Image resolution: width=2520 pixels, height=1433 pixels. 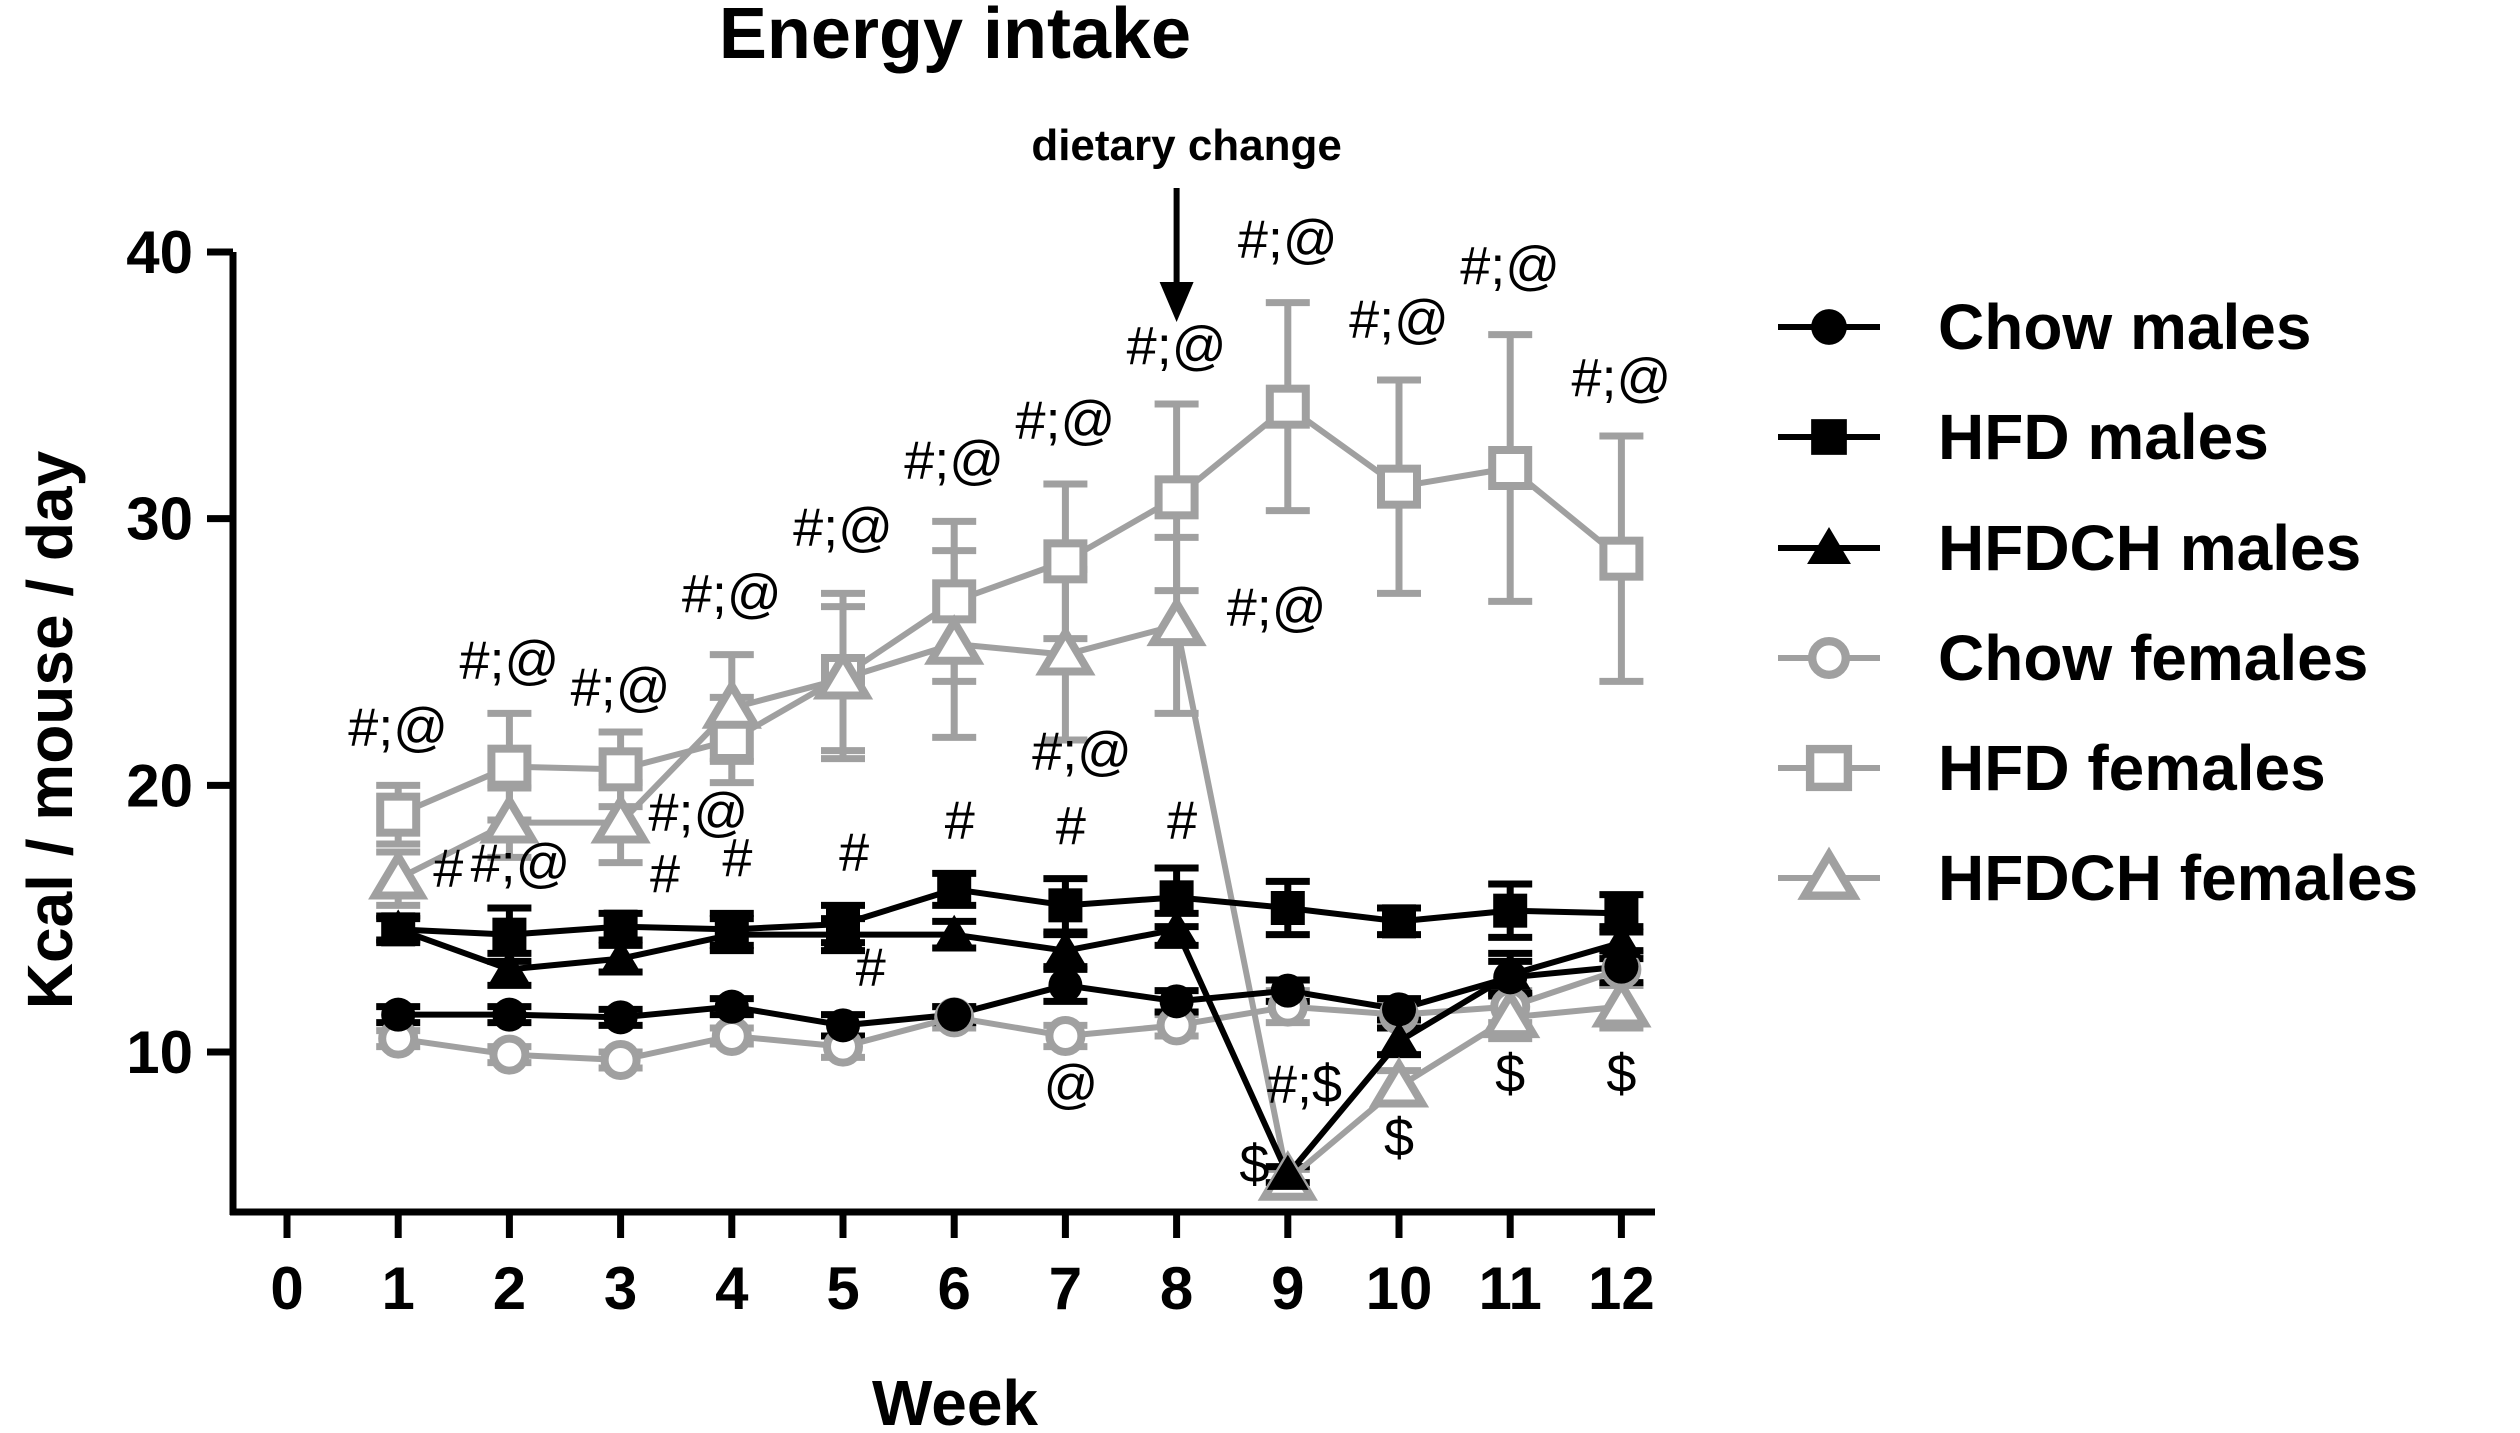 What do you see at coordinates (1176, 1288) in the screenshot?
I see `x-tick-label: 8` at bounding box center [1176, 1288].